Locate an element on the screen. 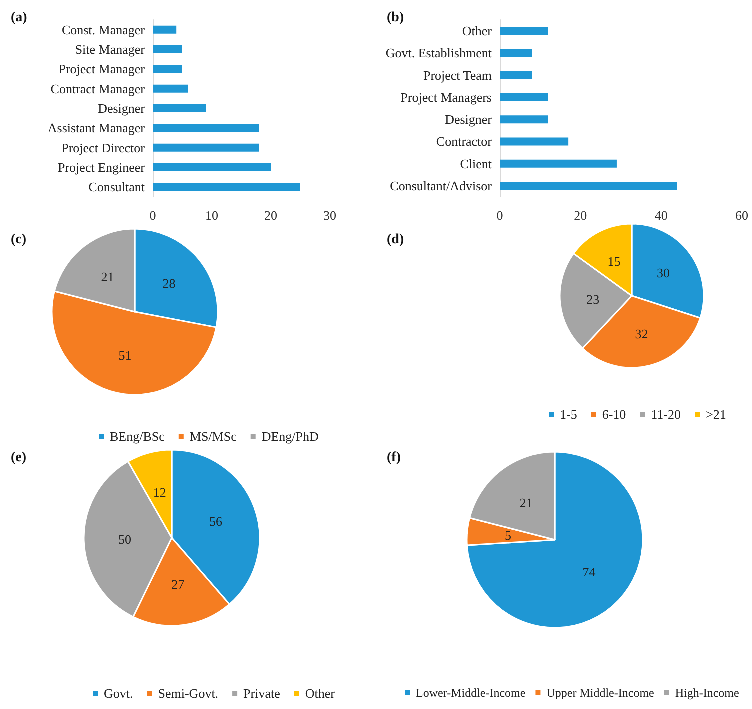  y-tick-label: Project Team is located at coordinates (457, 75).